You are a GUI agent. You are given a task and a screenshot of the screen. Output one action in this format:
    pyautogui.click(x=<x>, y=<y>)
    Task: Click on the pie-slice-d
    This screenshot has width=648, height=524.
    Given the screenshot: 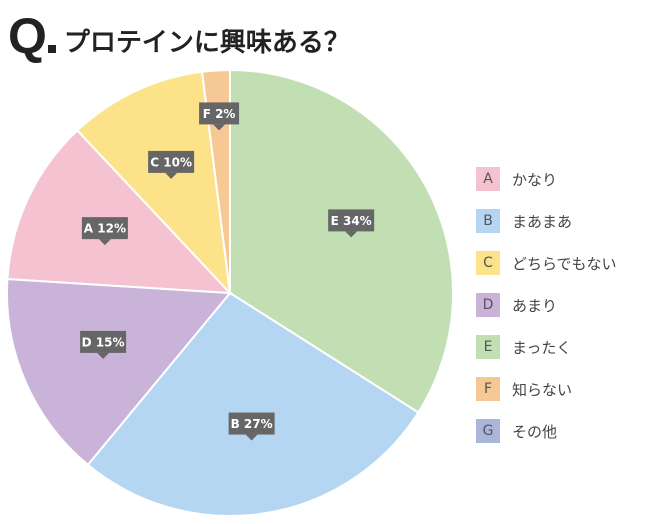 What is the action you would take?
    pyautogui.click(x=119, y=372)
    